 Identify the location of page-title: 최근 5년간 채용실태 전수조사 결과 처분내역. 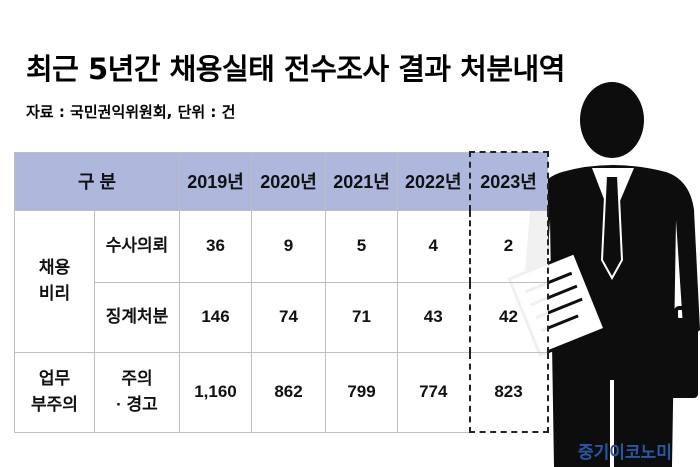
(295, 69).